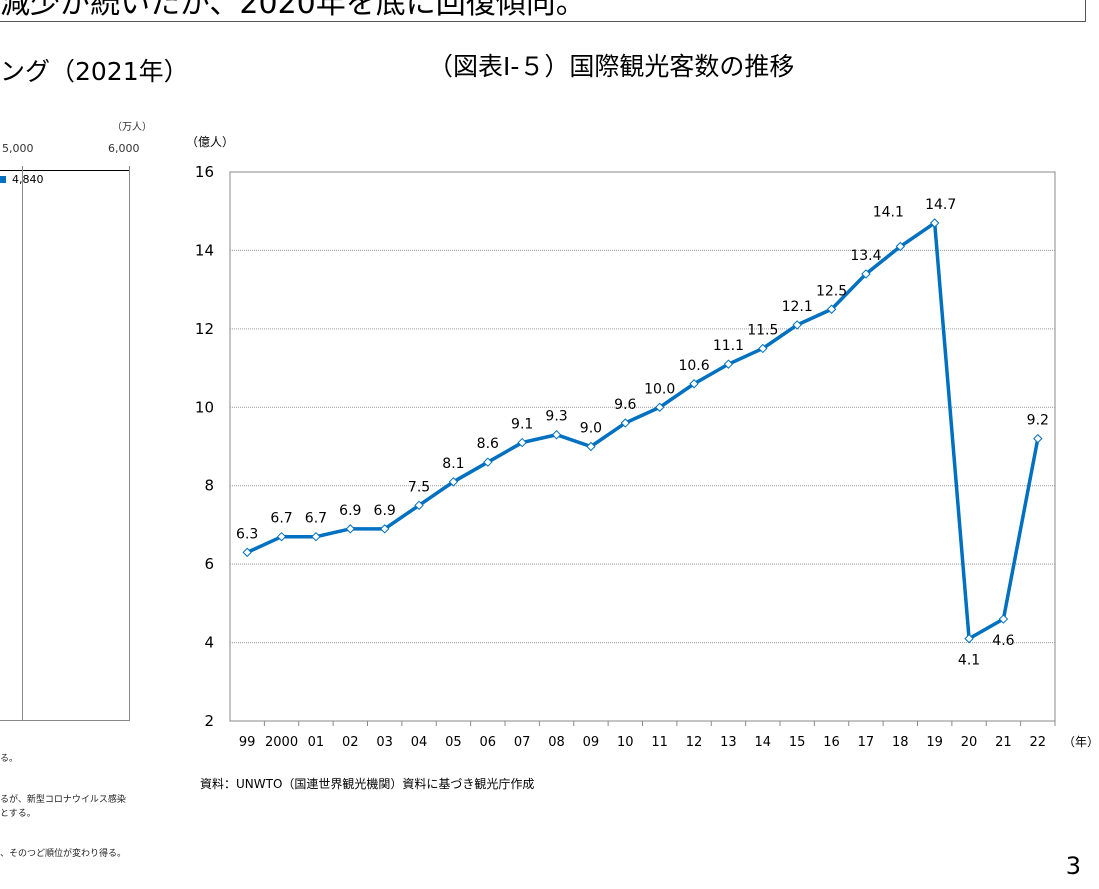  I want to click on data-label: 4.1, so click(969, 661).